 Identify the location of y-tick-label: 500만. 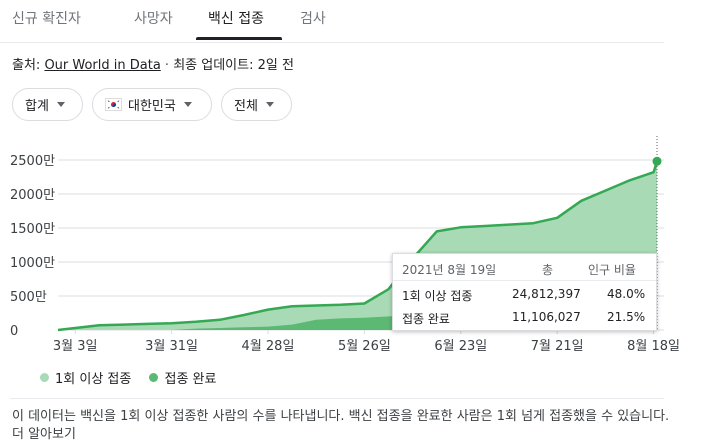
(28, 297).